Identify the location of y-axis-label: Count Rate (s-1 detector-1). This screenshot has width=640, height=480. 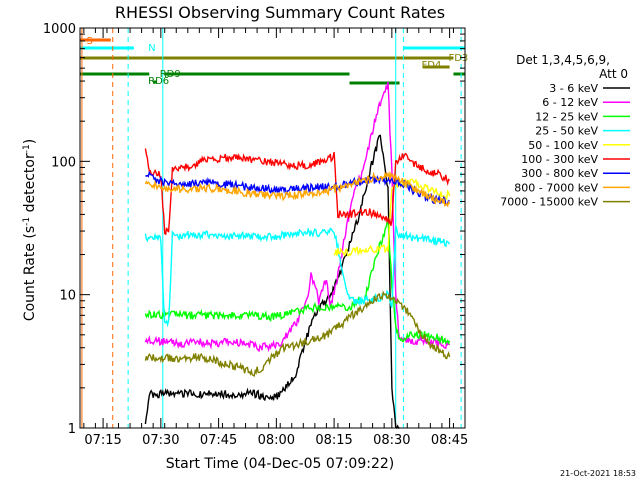
(30, 230).